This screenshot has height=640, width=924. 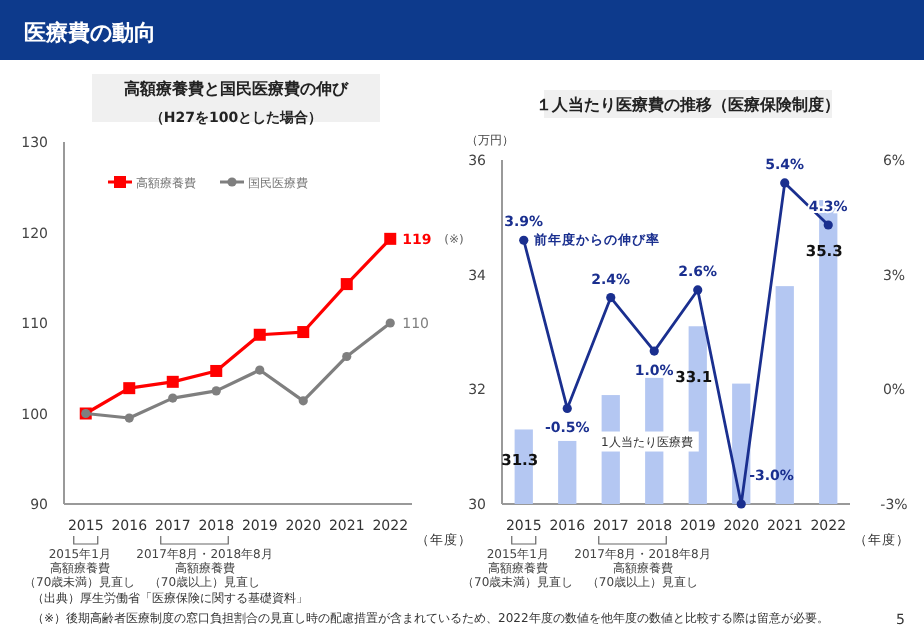 I want to click on header: 医療費の動向, so click(x=462, y=30).